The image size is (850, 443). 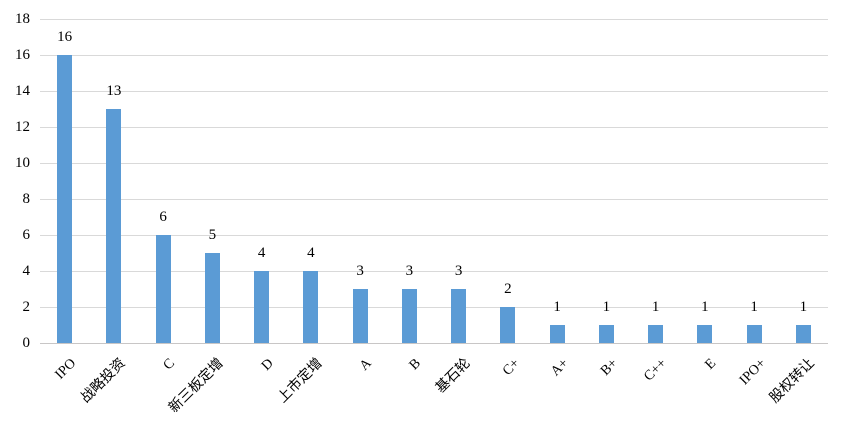 What do you see at coordinates (508, 289) in the screenshot?
I see `data-label-C+: 2` at bounding box center [508, 289].